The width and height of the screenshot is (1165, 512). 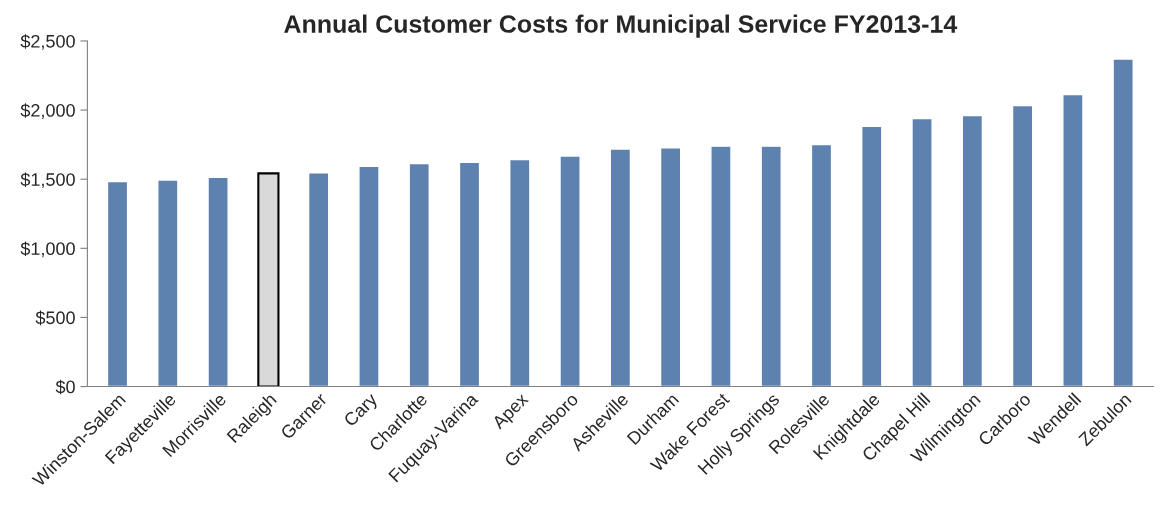 What do you see at coordinates (621, 26) in the screenshot?
I see `chart-title: Annual Customer Costs for Municipal Service FY2013-14` at bounding box center [621, 26].